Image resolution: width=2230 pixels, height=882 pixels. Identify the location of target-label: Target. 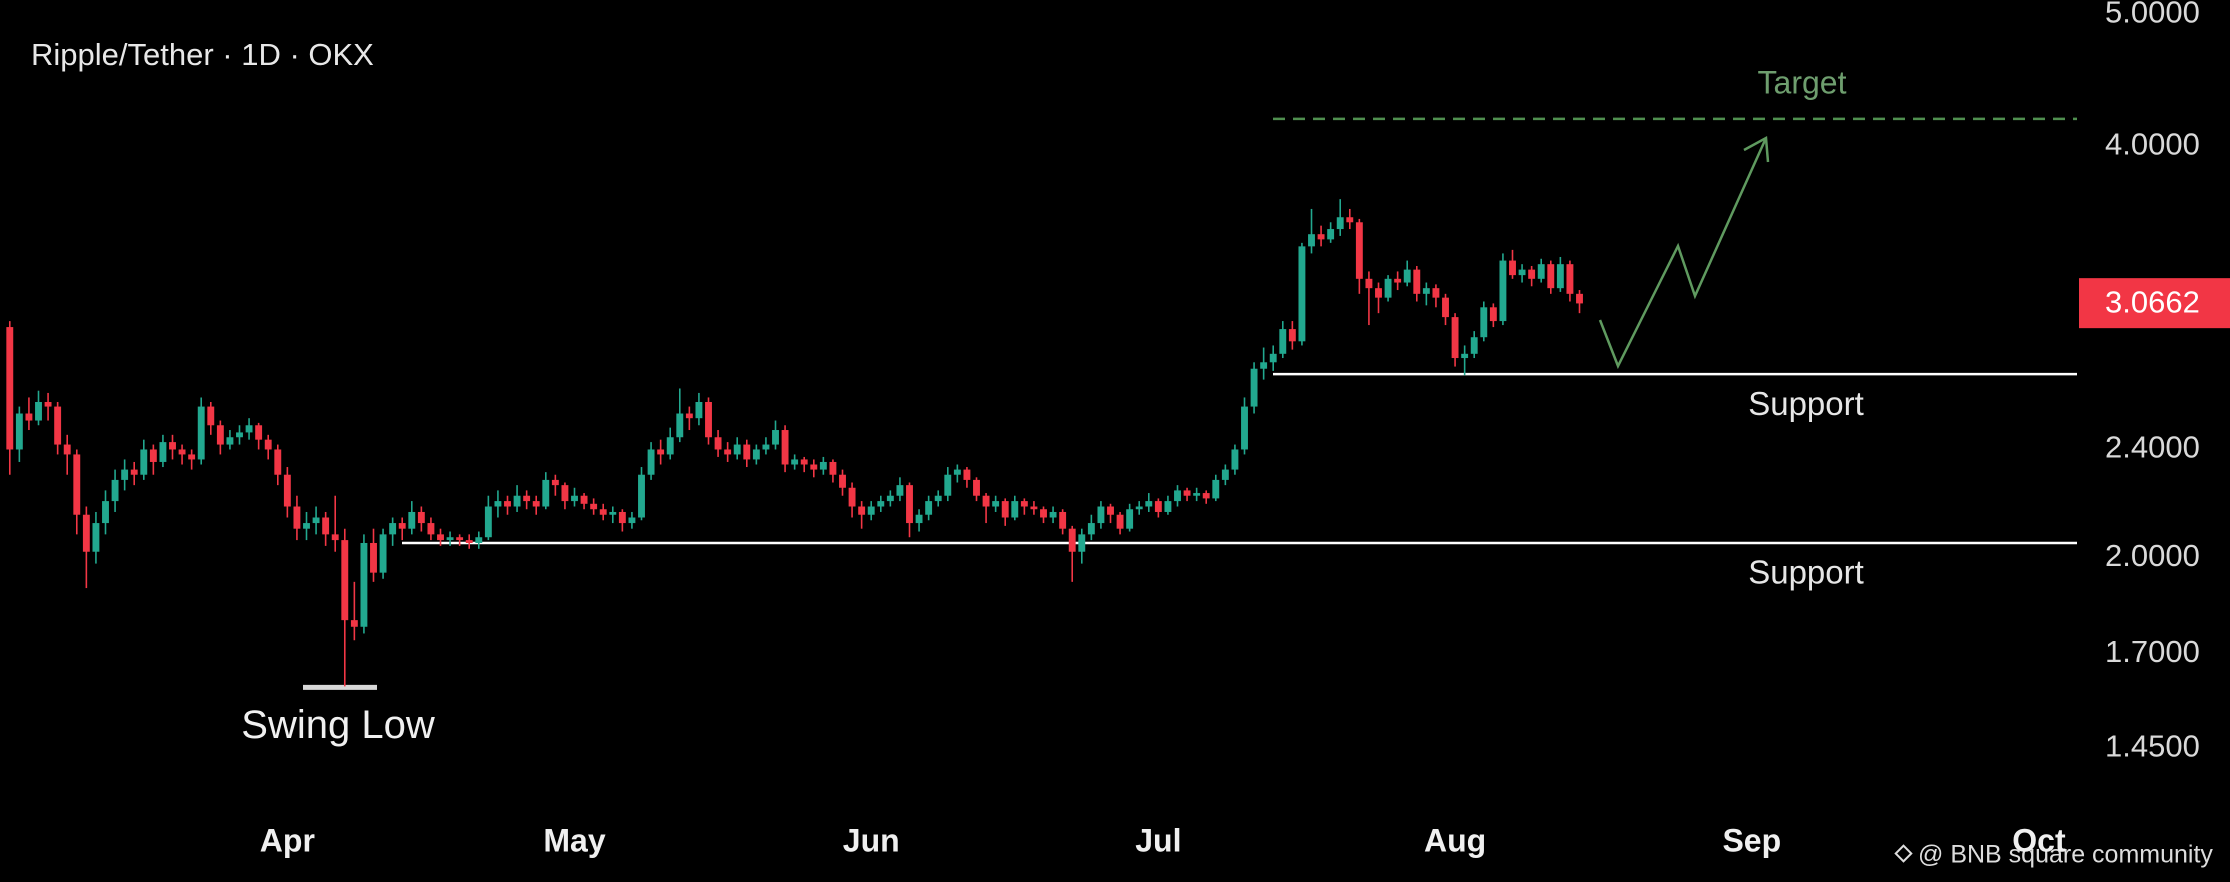
(1802, 82).